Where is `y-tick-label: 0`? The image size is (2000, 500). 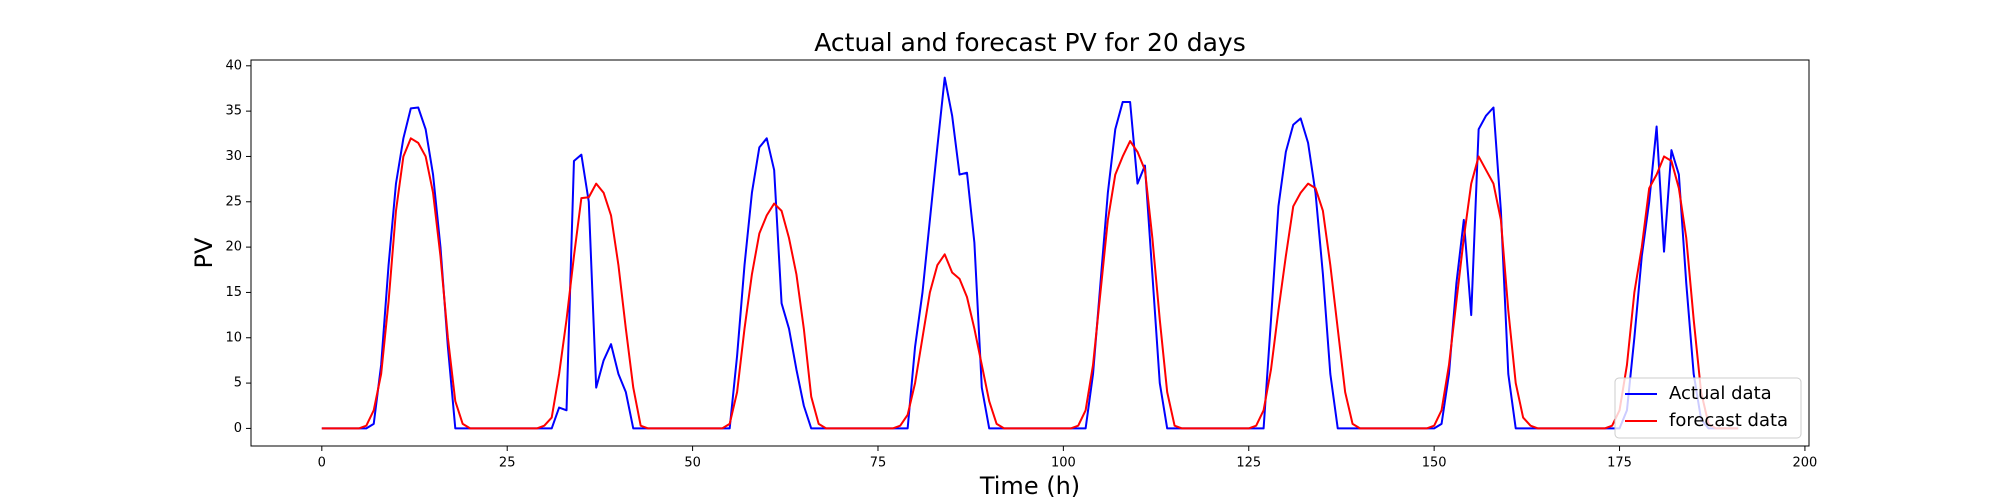
y-tick-label: 0 is located at coordinates (238, 428).